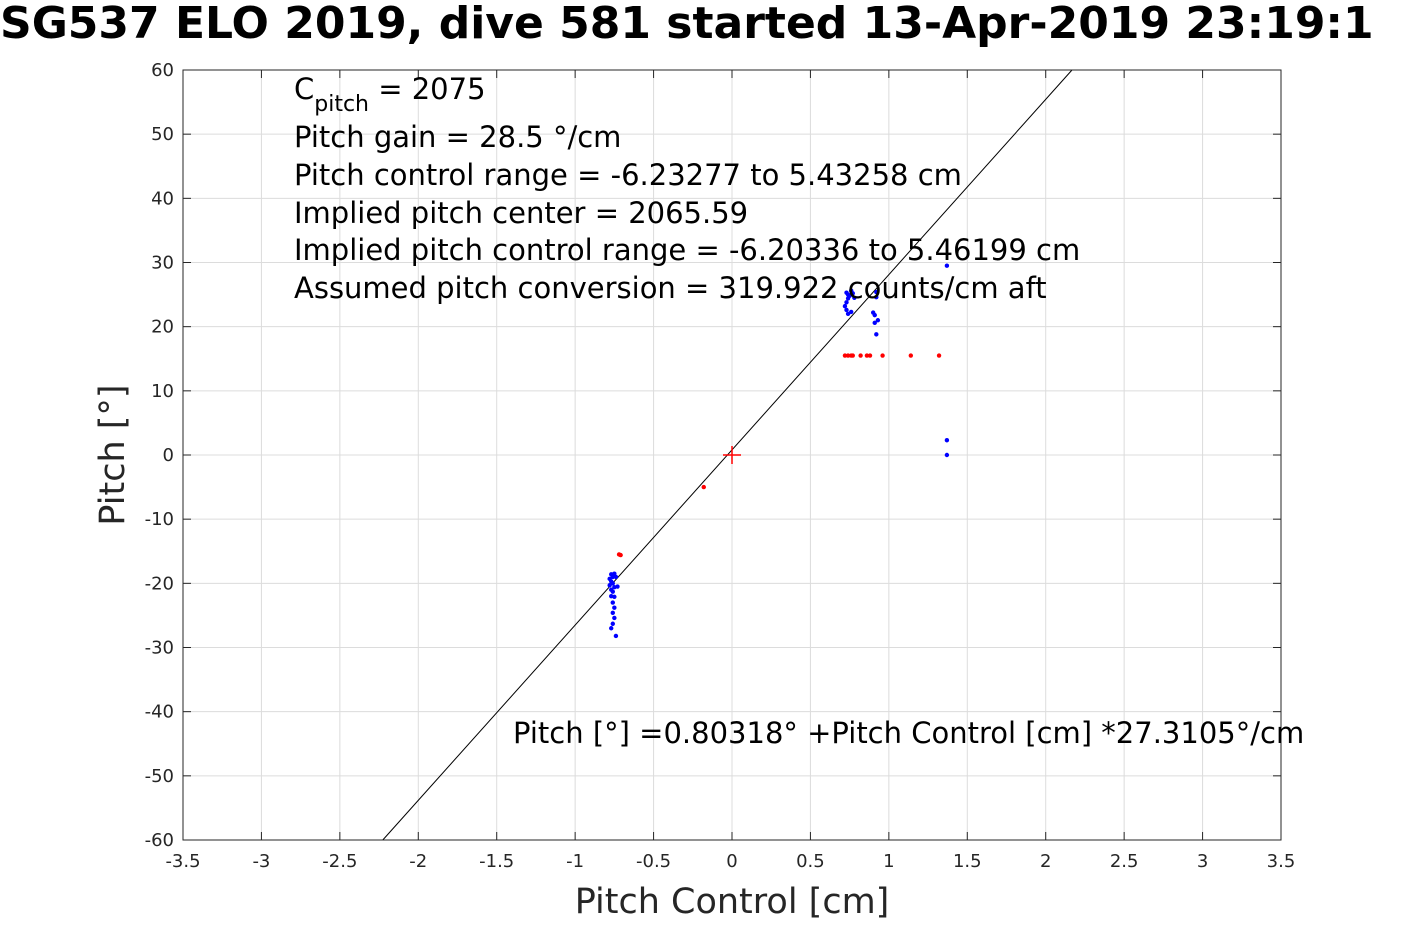 This screenshot has width=1417, height=945. I want to click on y-tick-label: -30, so click(159, 648).